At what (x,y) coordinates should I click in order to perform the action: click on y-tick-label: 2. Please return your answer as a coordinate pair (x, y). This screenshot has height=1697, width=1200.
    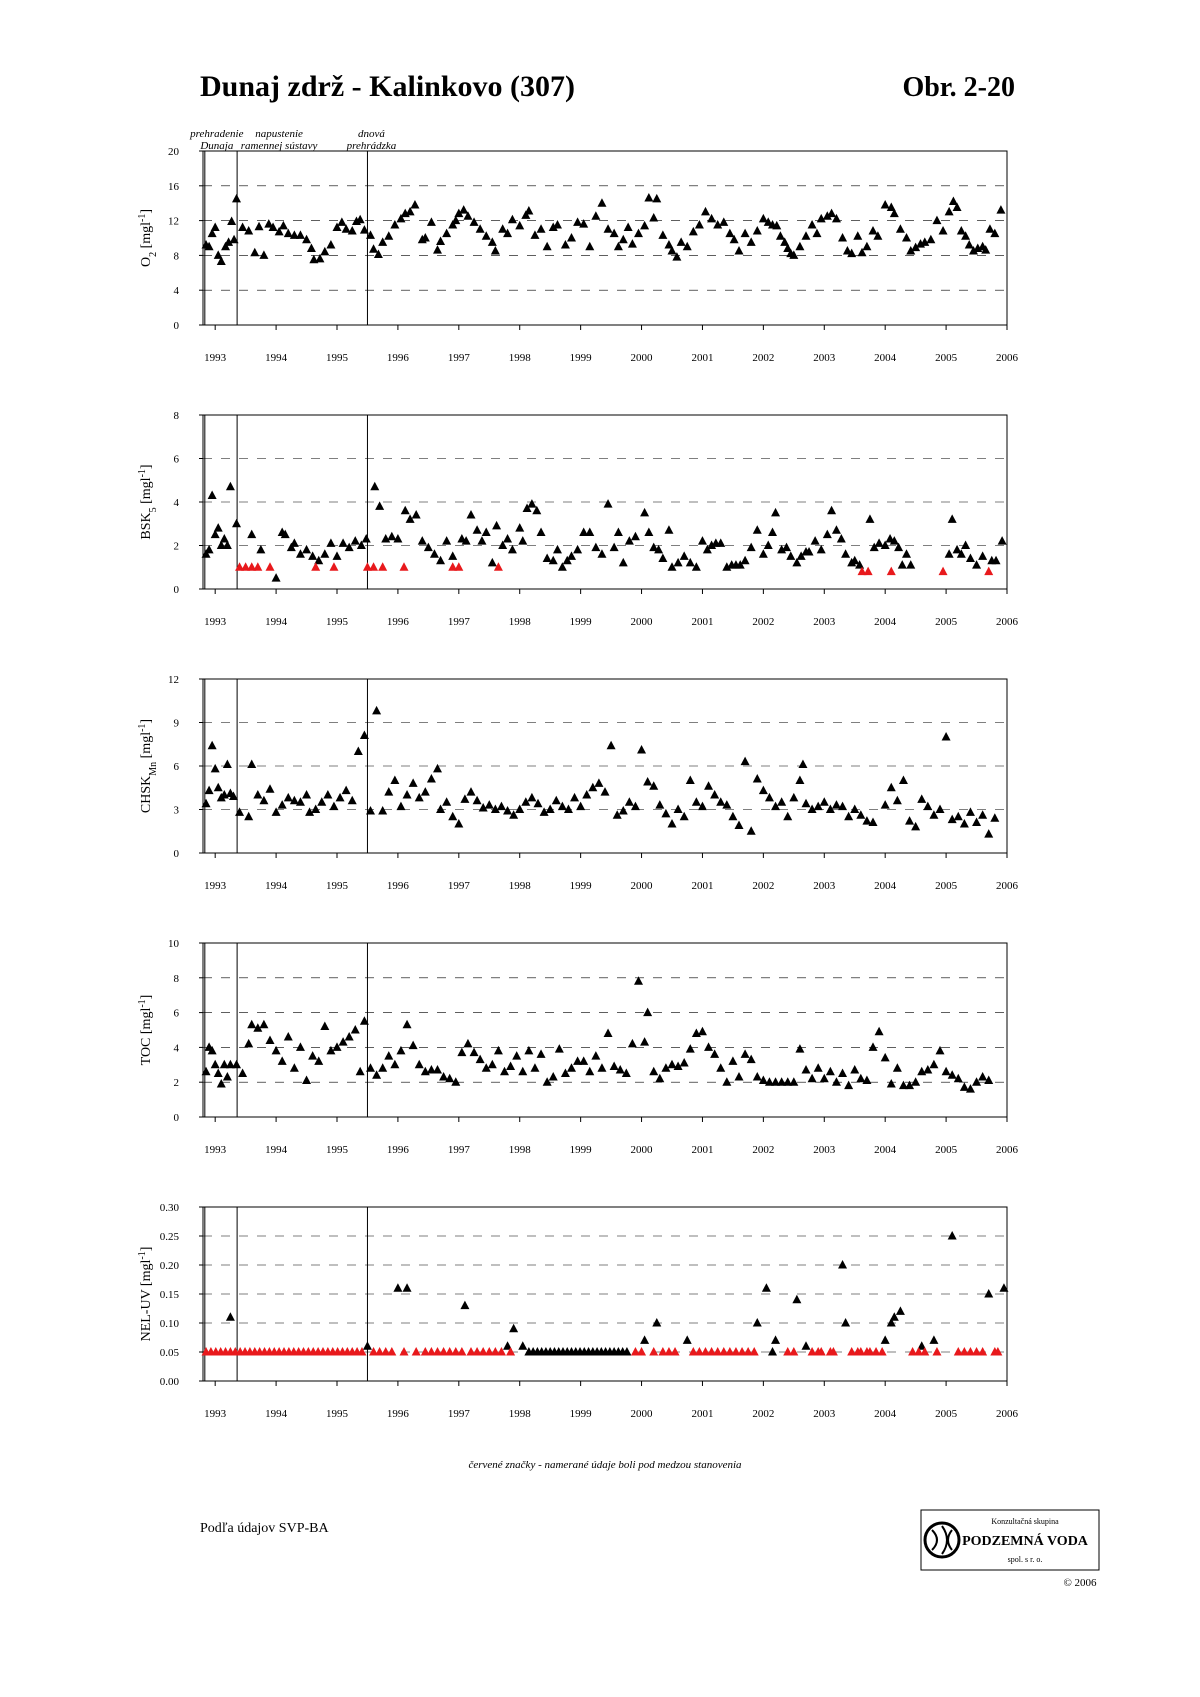
    Looking at the image, I should click on (177, 1083).